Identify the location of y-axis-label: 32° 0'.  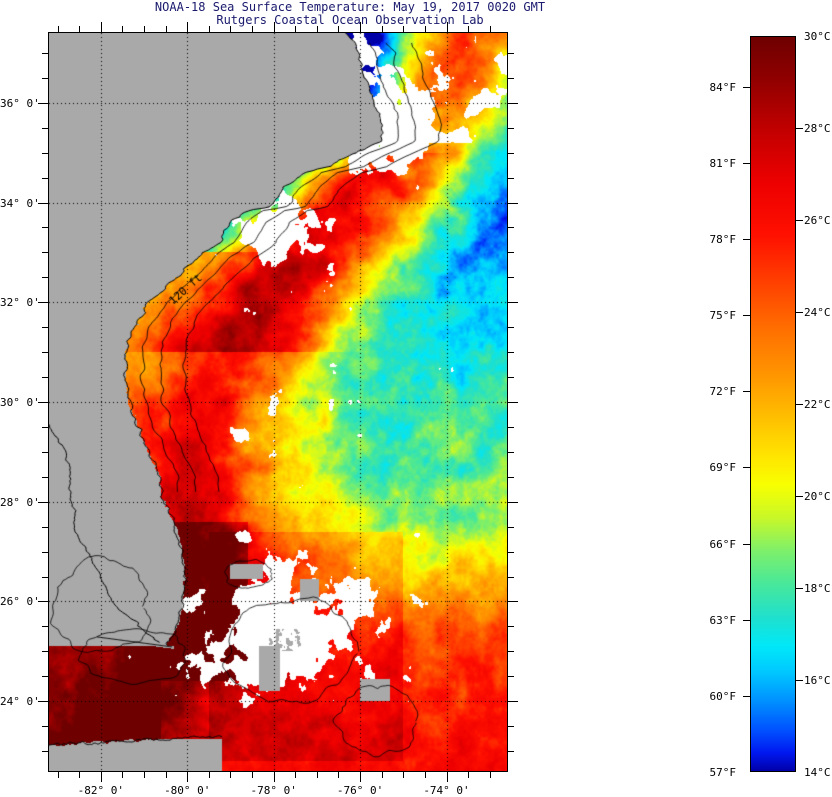
(20, 303).